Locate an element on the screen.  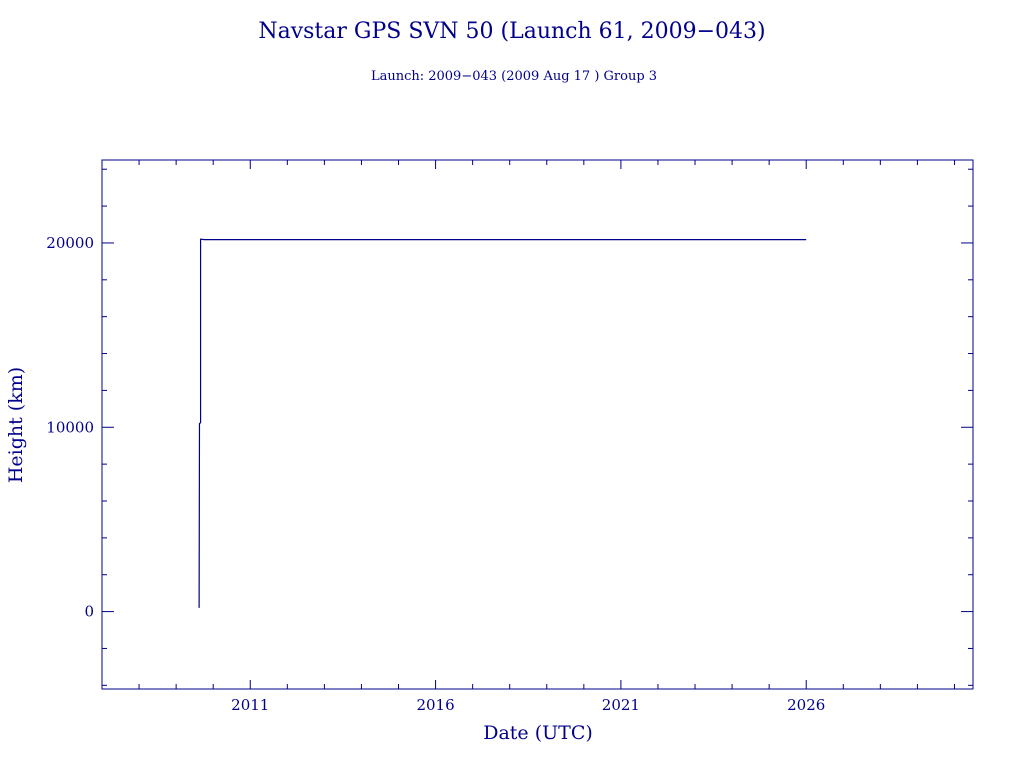
y-tick-label: 0 is located at coordinates (89, 612).